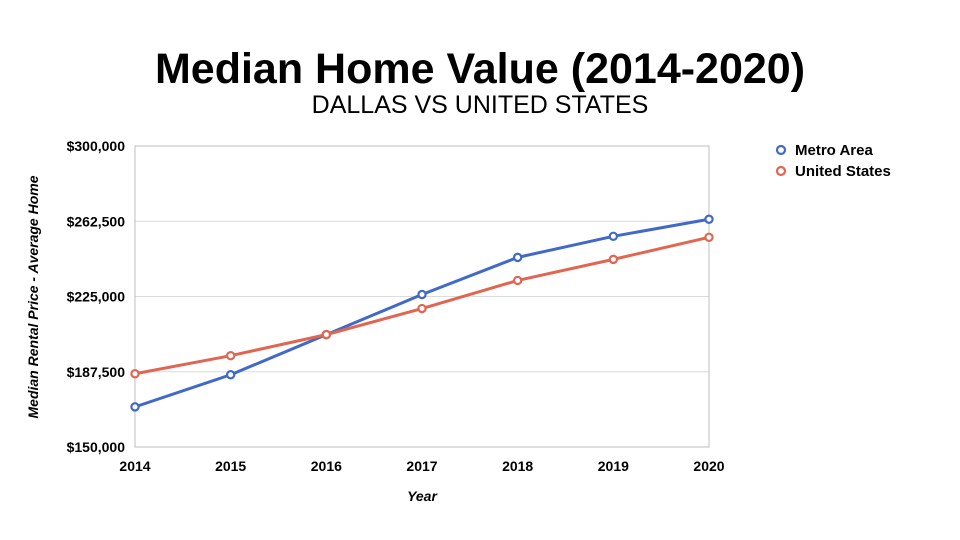 The width and height of the screenshot is (960, 540). What do you see at coordinates (613, 466) in the screenshot?
I see `x-tick-label: 2019` at bounding box center [613, 466].